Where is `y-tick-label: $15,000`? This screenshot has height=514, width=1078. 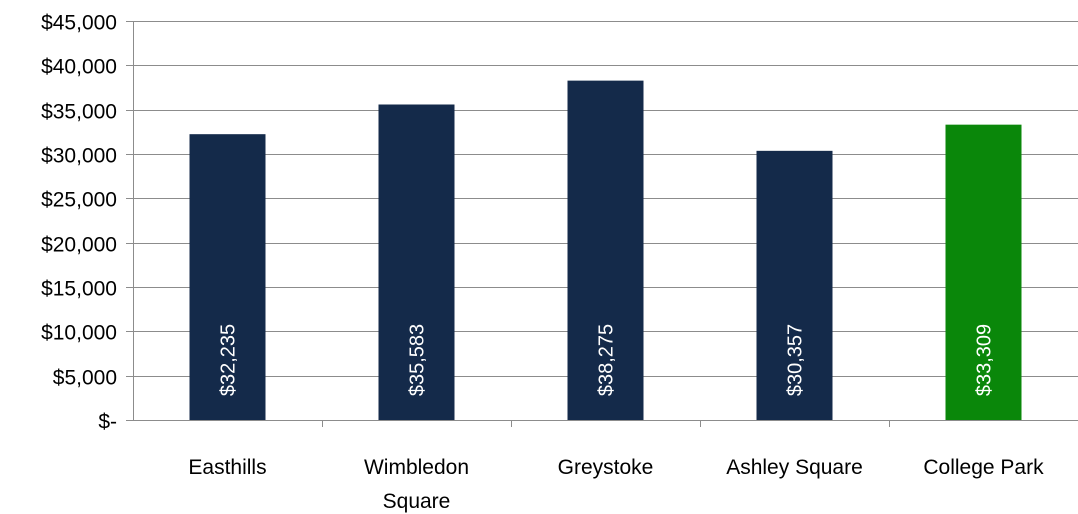
y-tick-label: $15,000 is located at coordinates (79, 289).